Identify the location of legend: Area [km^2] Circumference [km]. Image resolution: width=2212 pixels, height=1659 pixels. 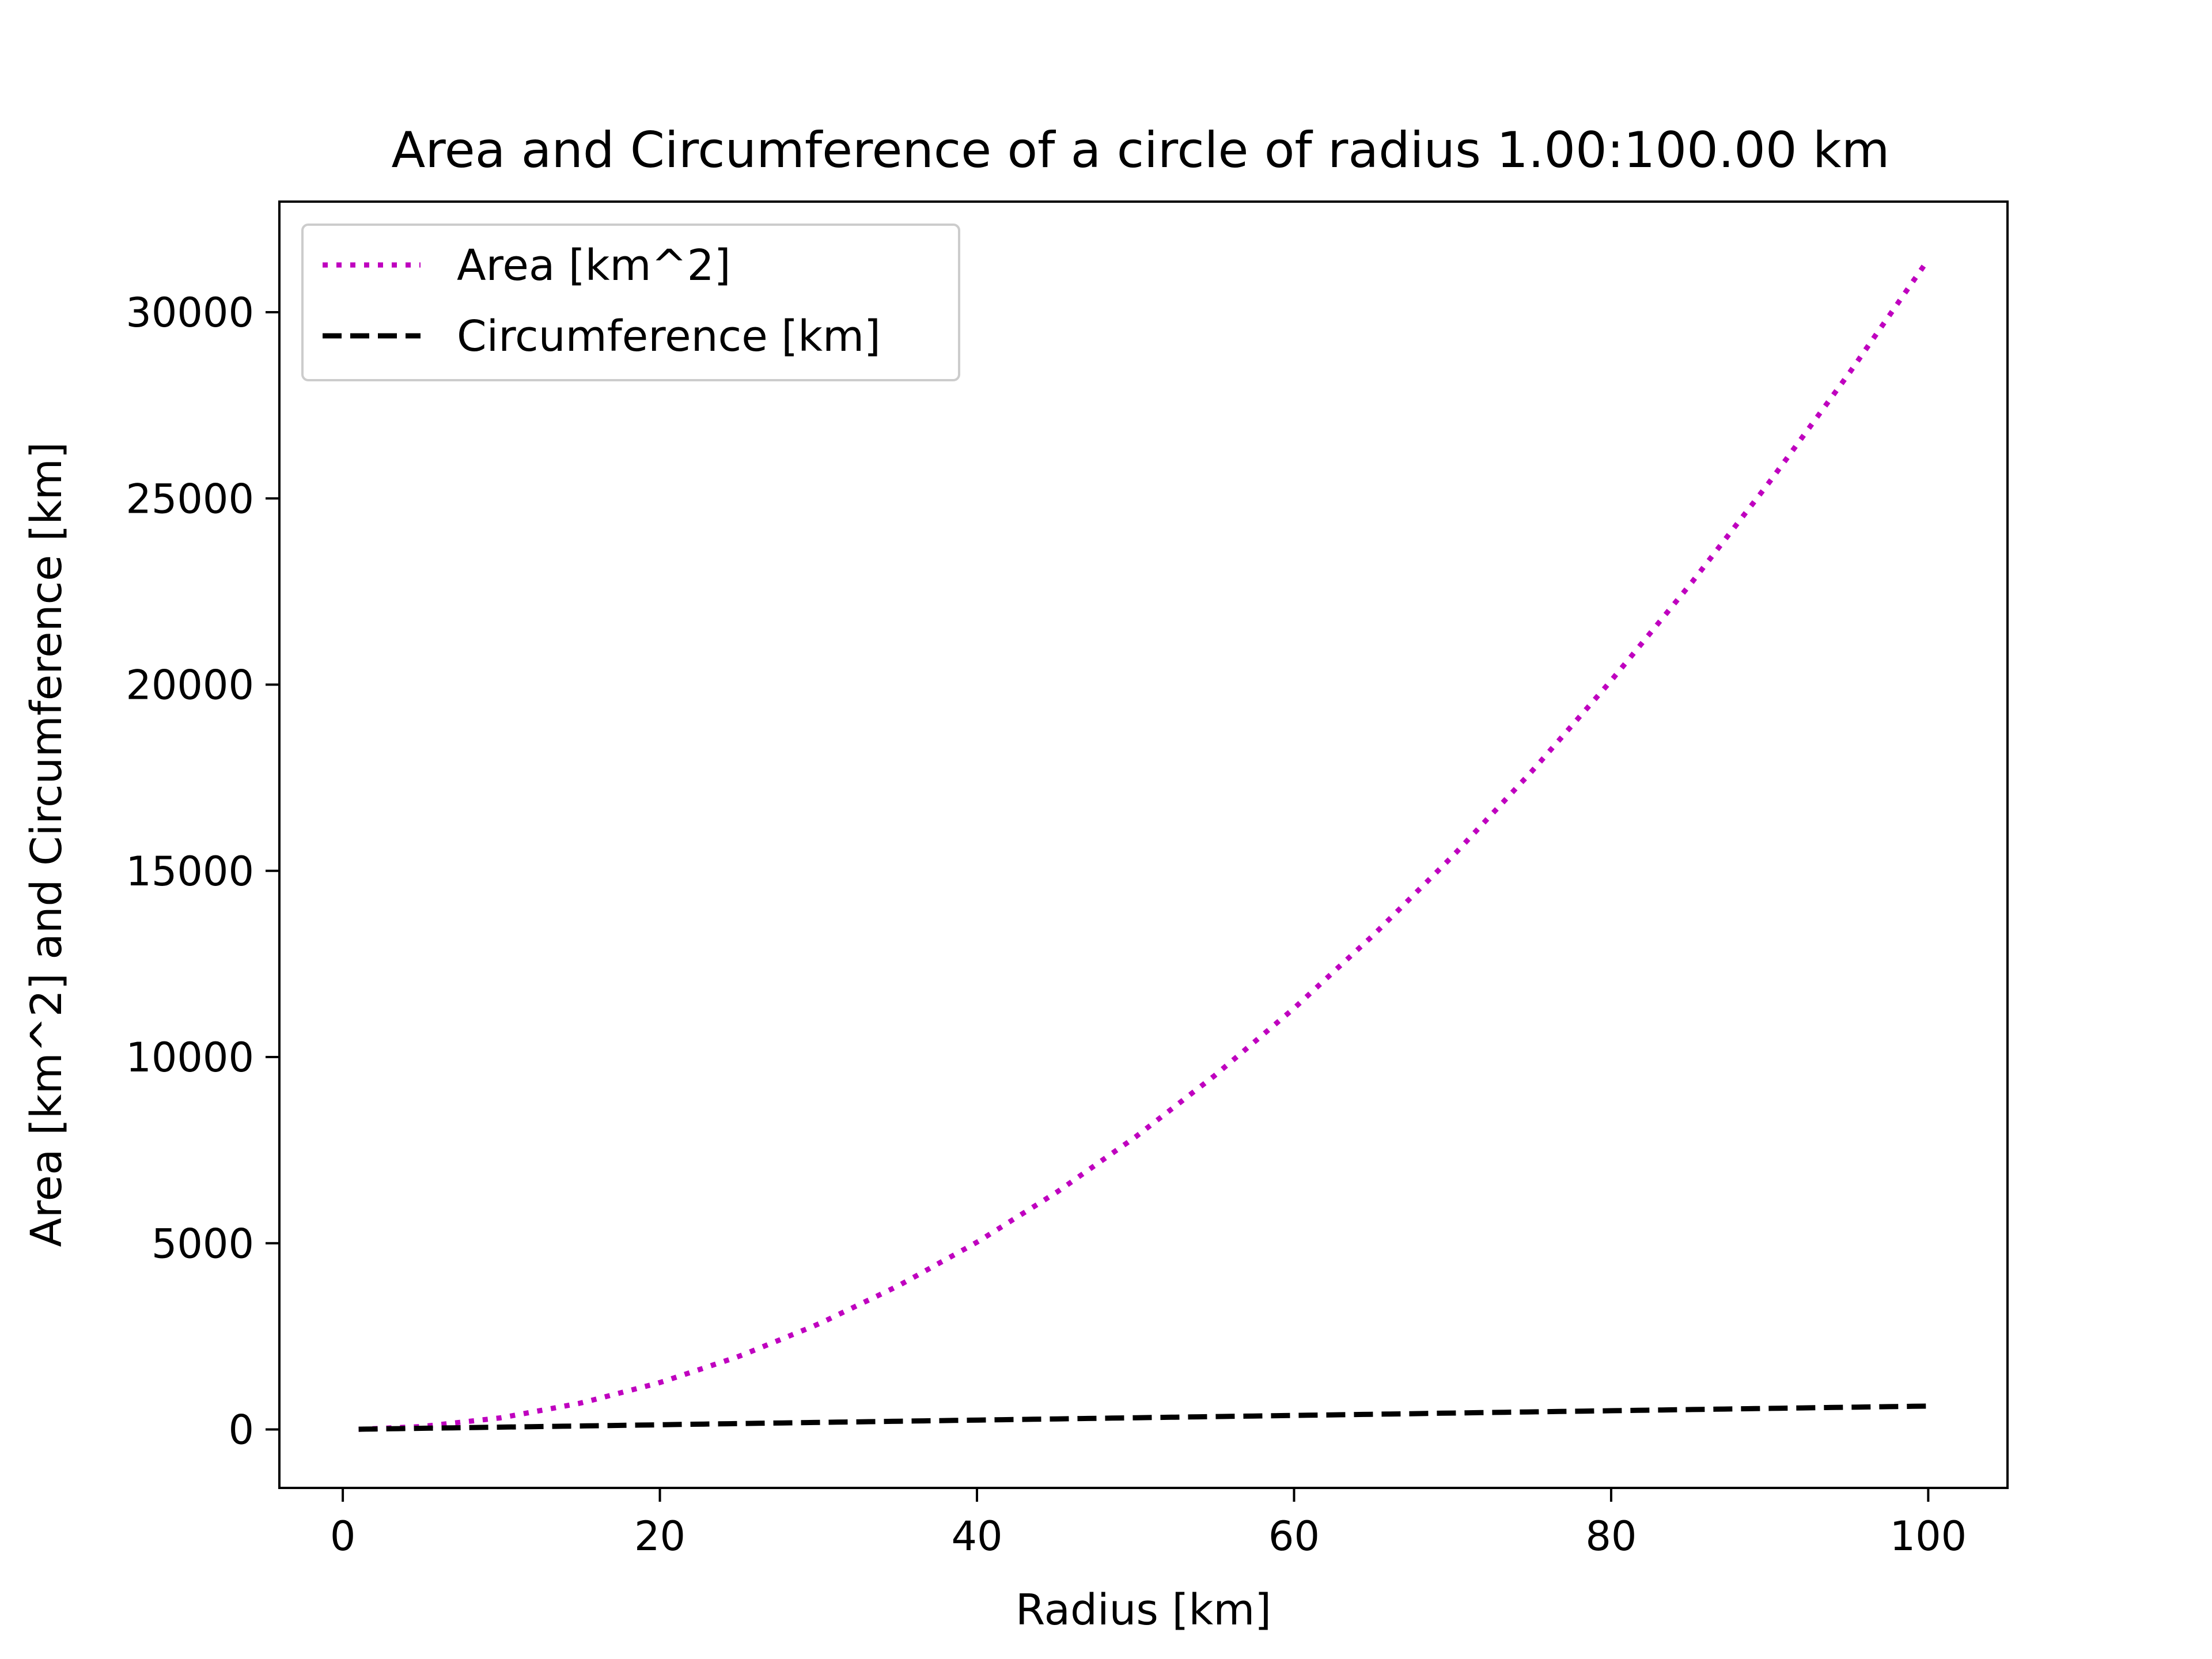
(630, 302).